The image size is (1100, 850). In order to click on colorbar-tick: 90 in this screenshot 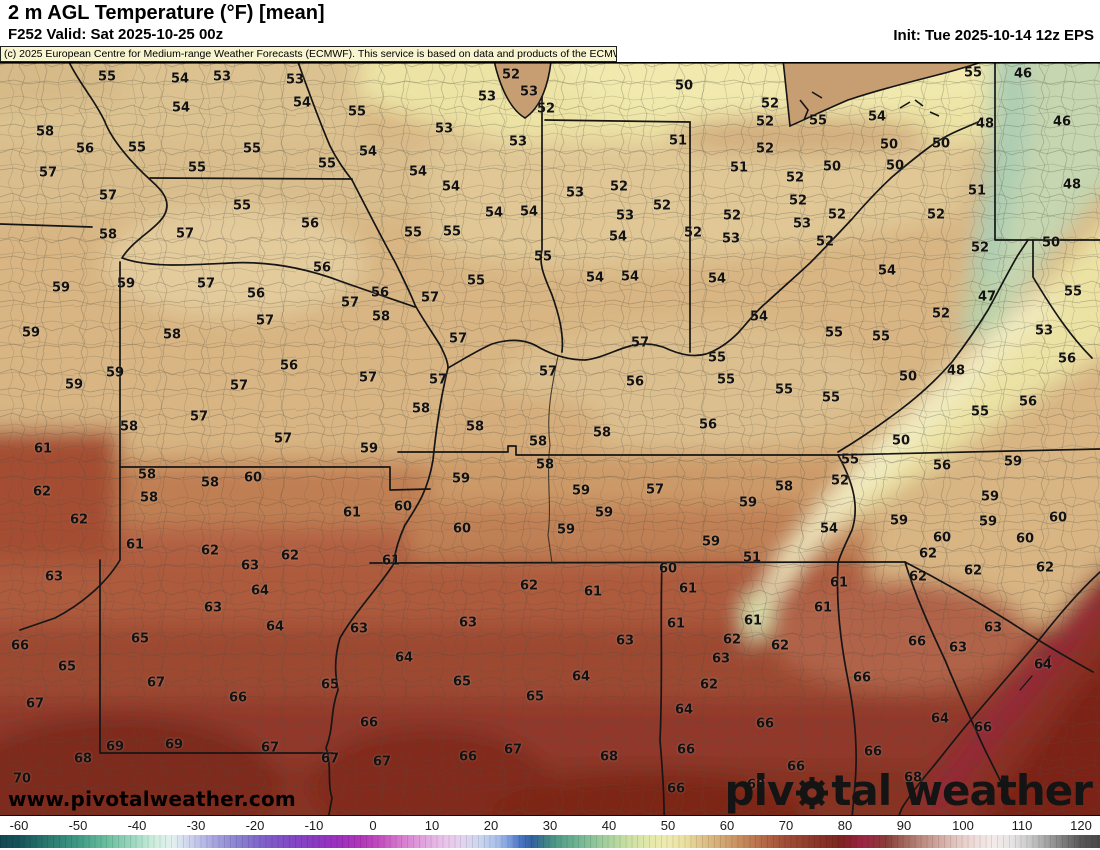, I will do `click(904, 825)`.